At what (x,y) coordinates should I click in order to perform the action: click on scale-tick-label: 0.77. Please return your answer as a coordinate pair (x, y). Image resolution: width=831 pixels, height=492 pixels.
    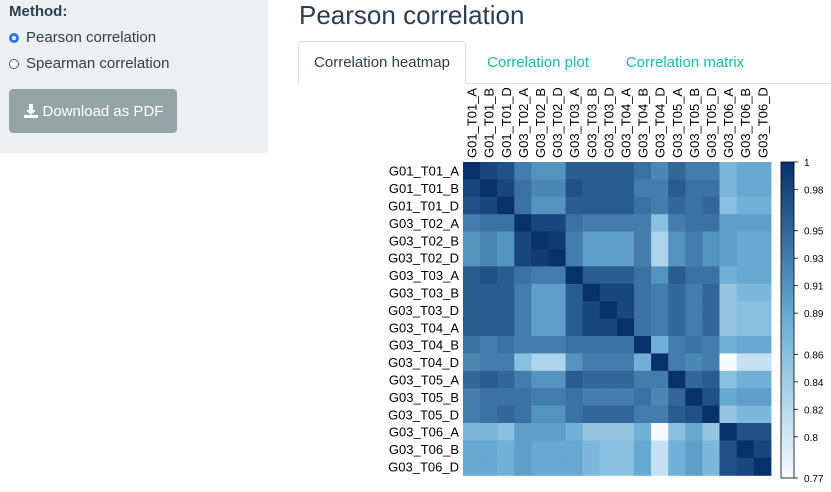
    Looking at the image, I should click on (814, 479).